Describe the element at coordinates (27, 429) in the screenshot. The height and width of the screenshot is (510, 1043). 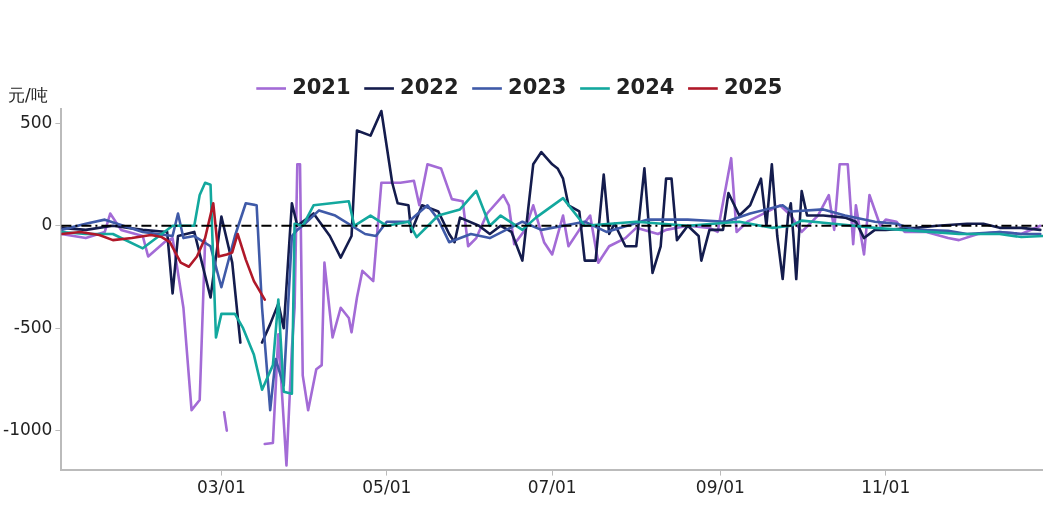
I see `y-tick-label: -1000` at that location.